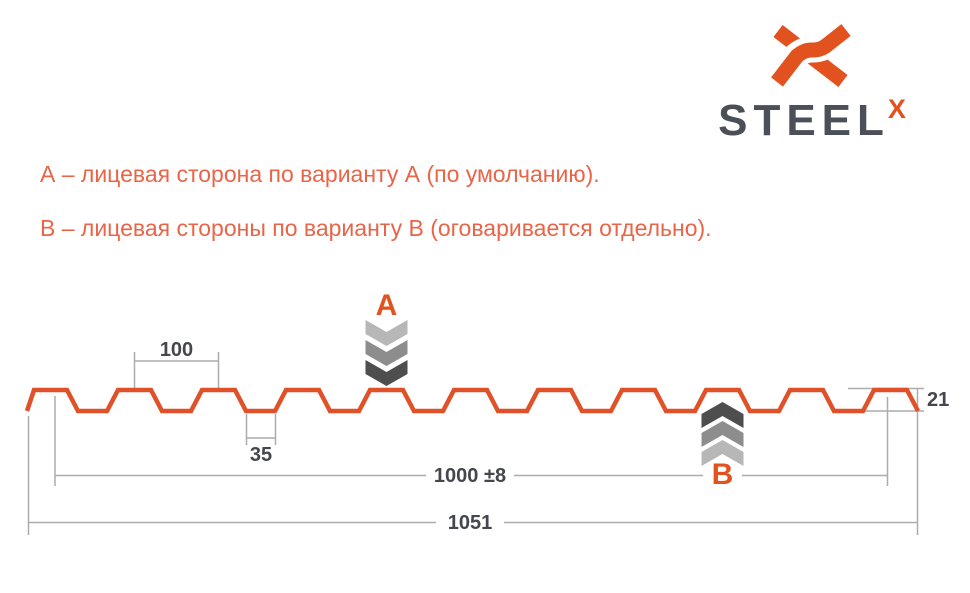  What do you see at coordinates (176, 350) in the screenshot?
I see `dim-pitch-label: 100` at bounding box center [176, 350].